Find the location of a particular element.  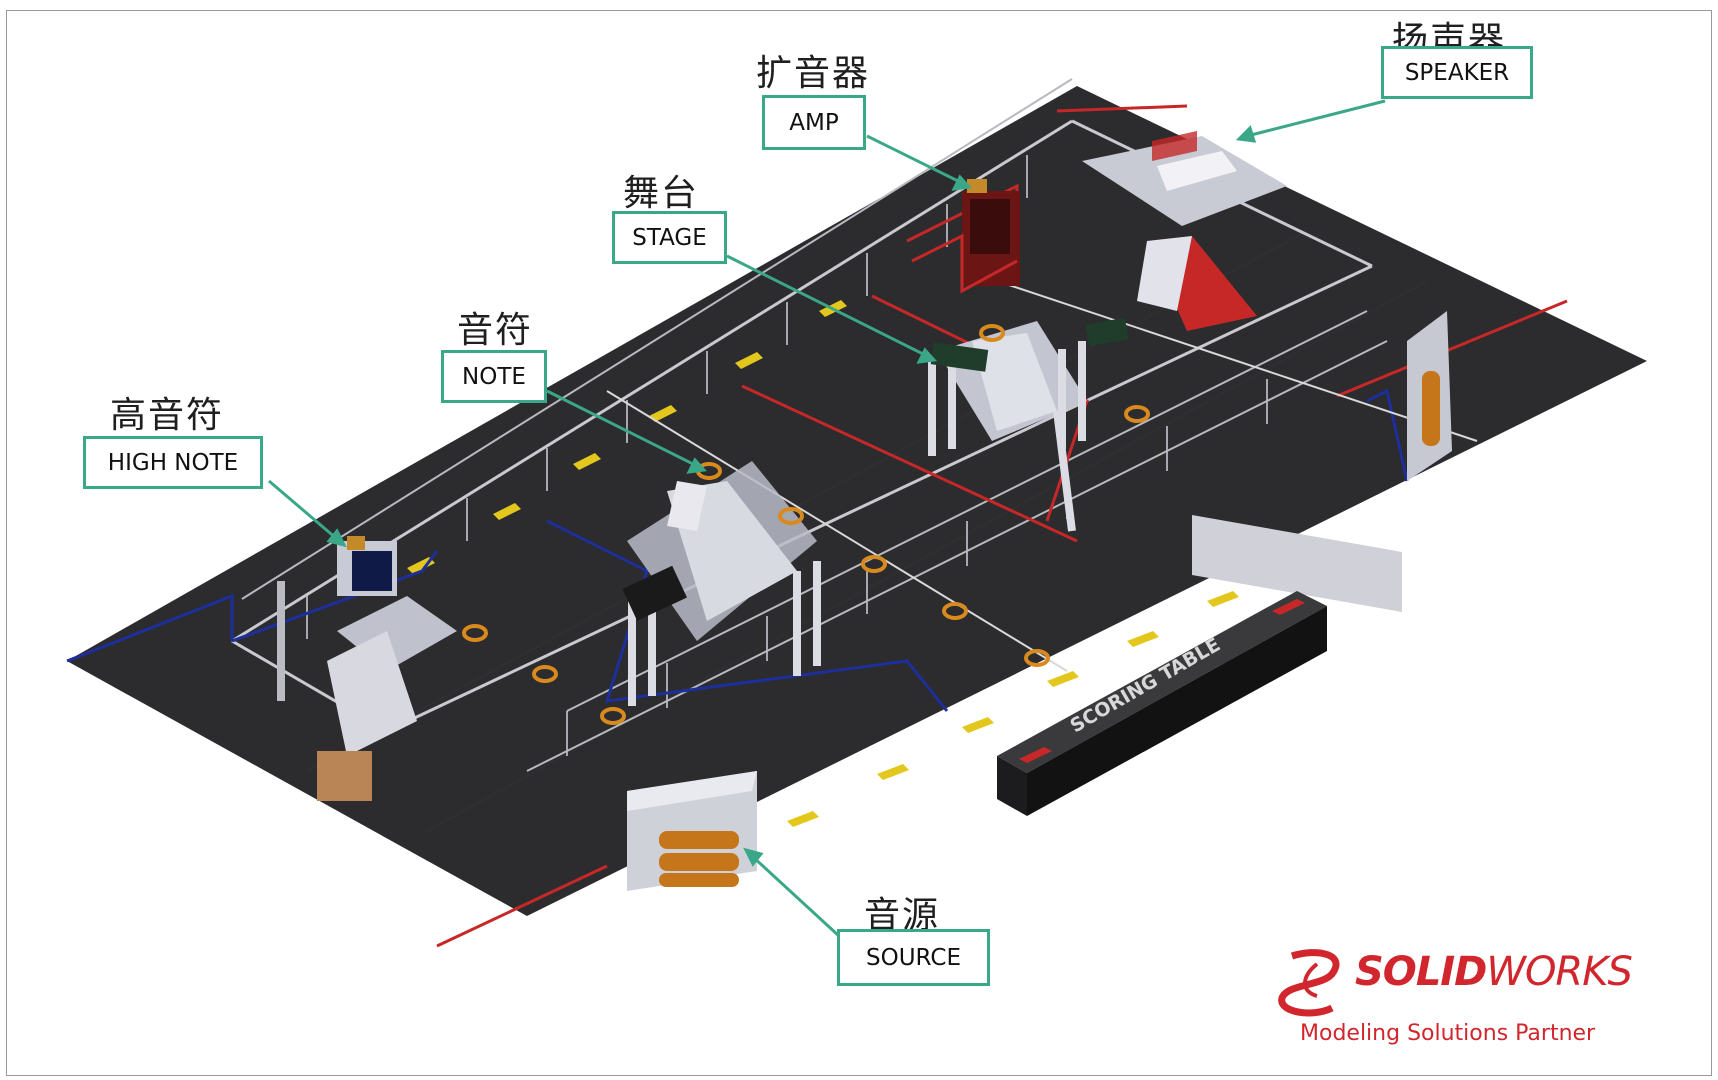

amp-label-zh: 扩音器 is located at coordinates (813, 73).